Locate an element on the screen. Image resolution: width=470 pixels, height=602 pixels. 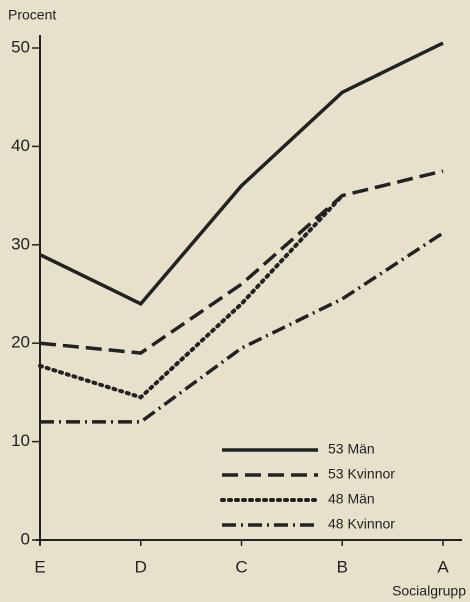
x-axis-label: Socialgrupp is located at coordinates (429, 591).